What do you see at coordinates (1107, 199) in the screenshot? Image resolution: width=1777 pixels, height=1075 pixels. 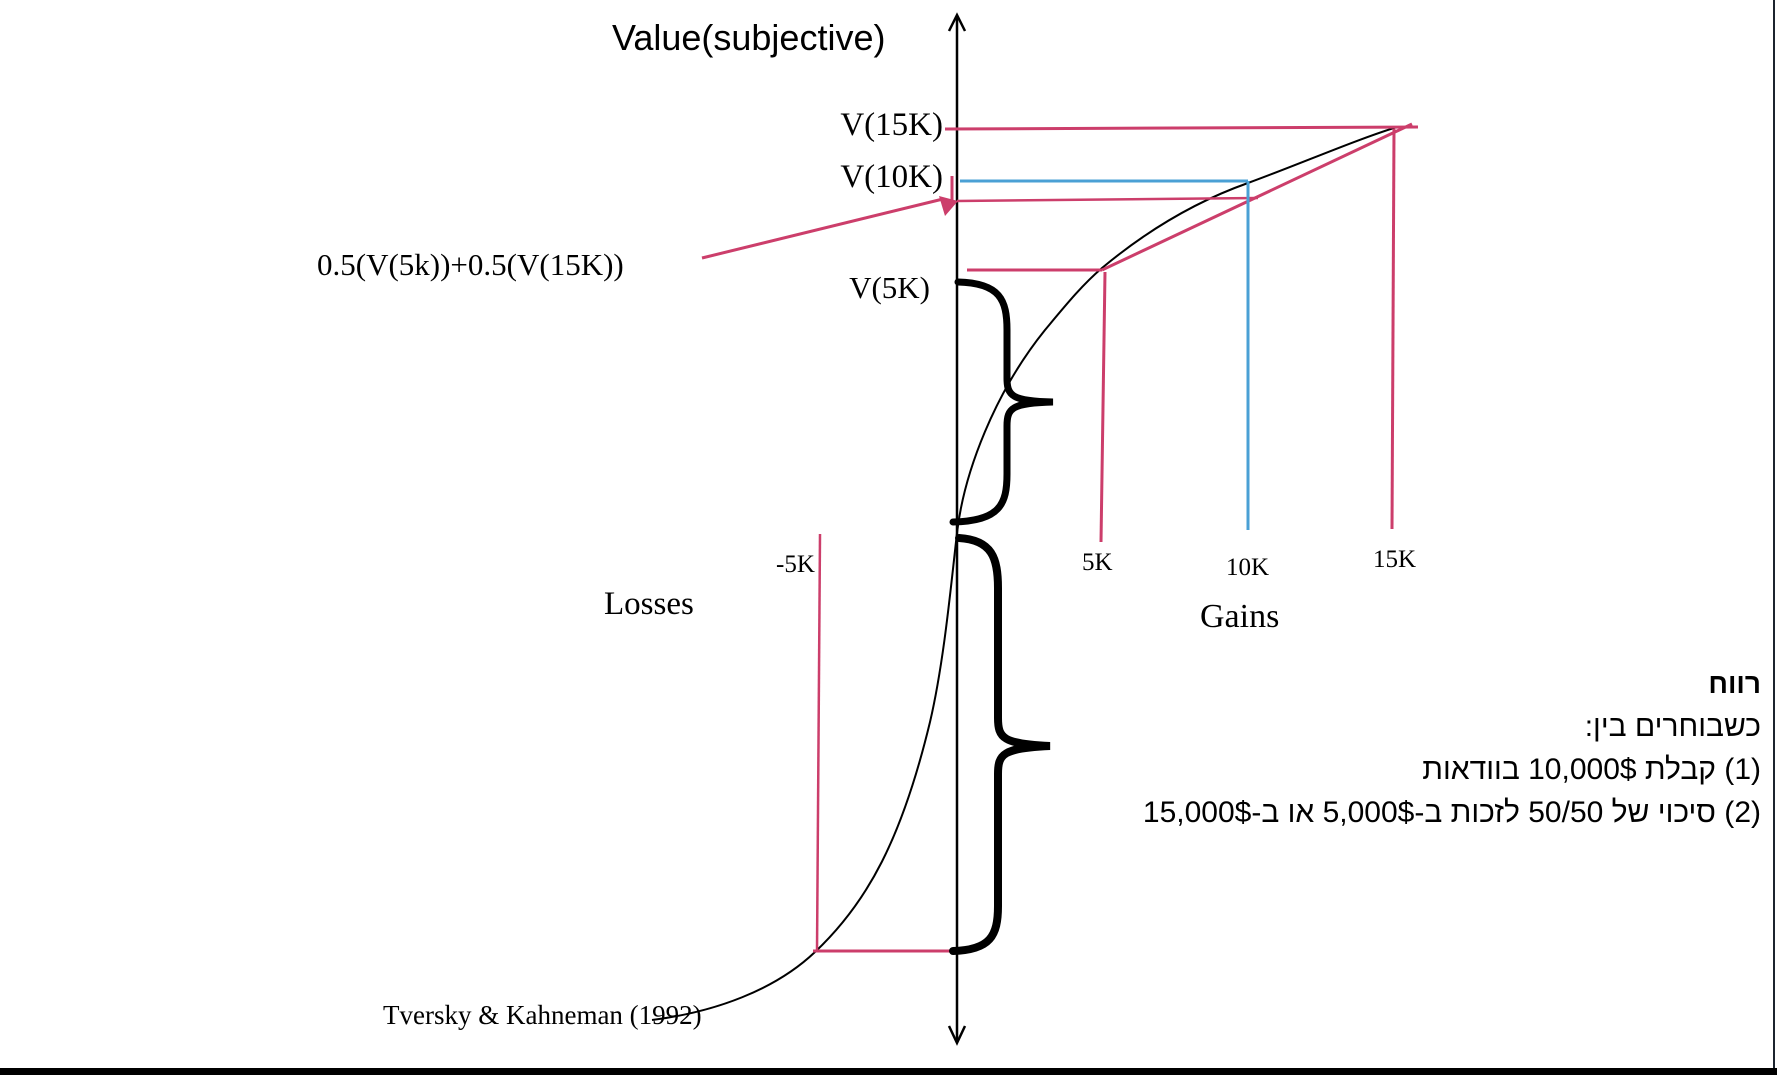 I see `expected-value-level-line` at bounding box center [1107, 199].